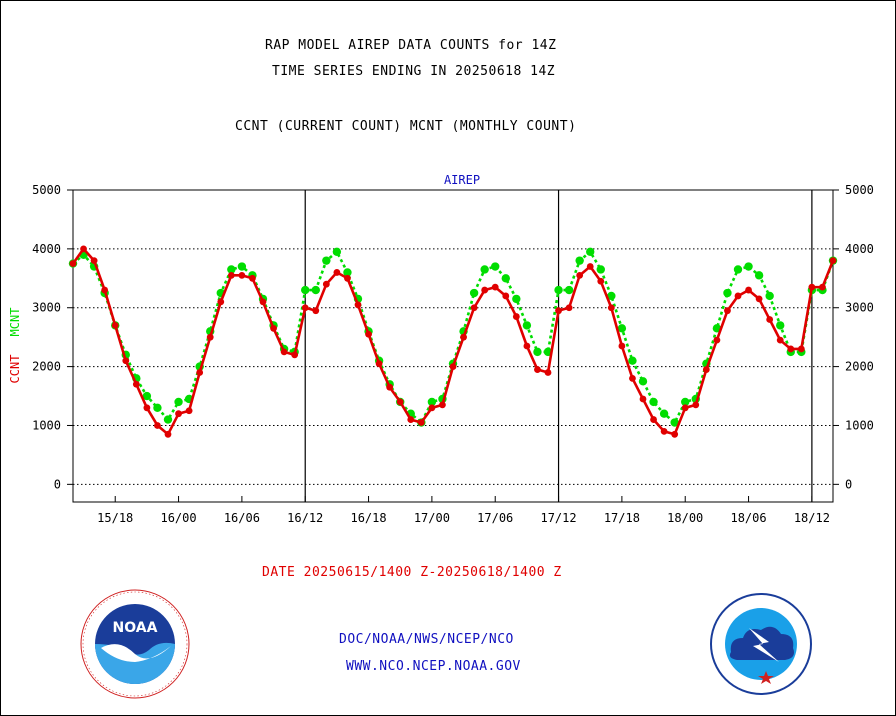 This screenshot has width=896, height=716. Describe the element at coordinates (761, 644) in the screenshot. I see `nws-logo` at that location.